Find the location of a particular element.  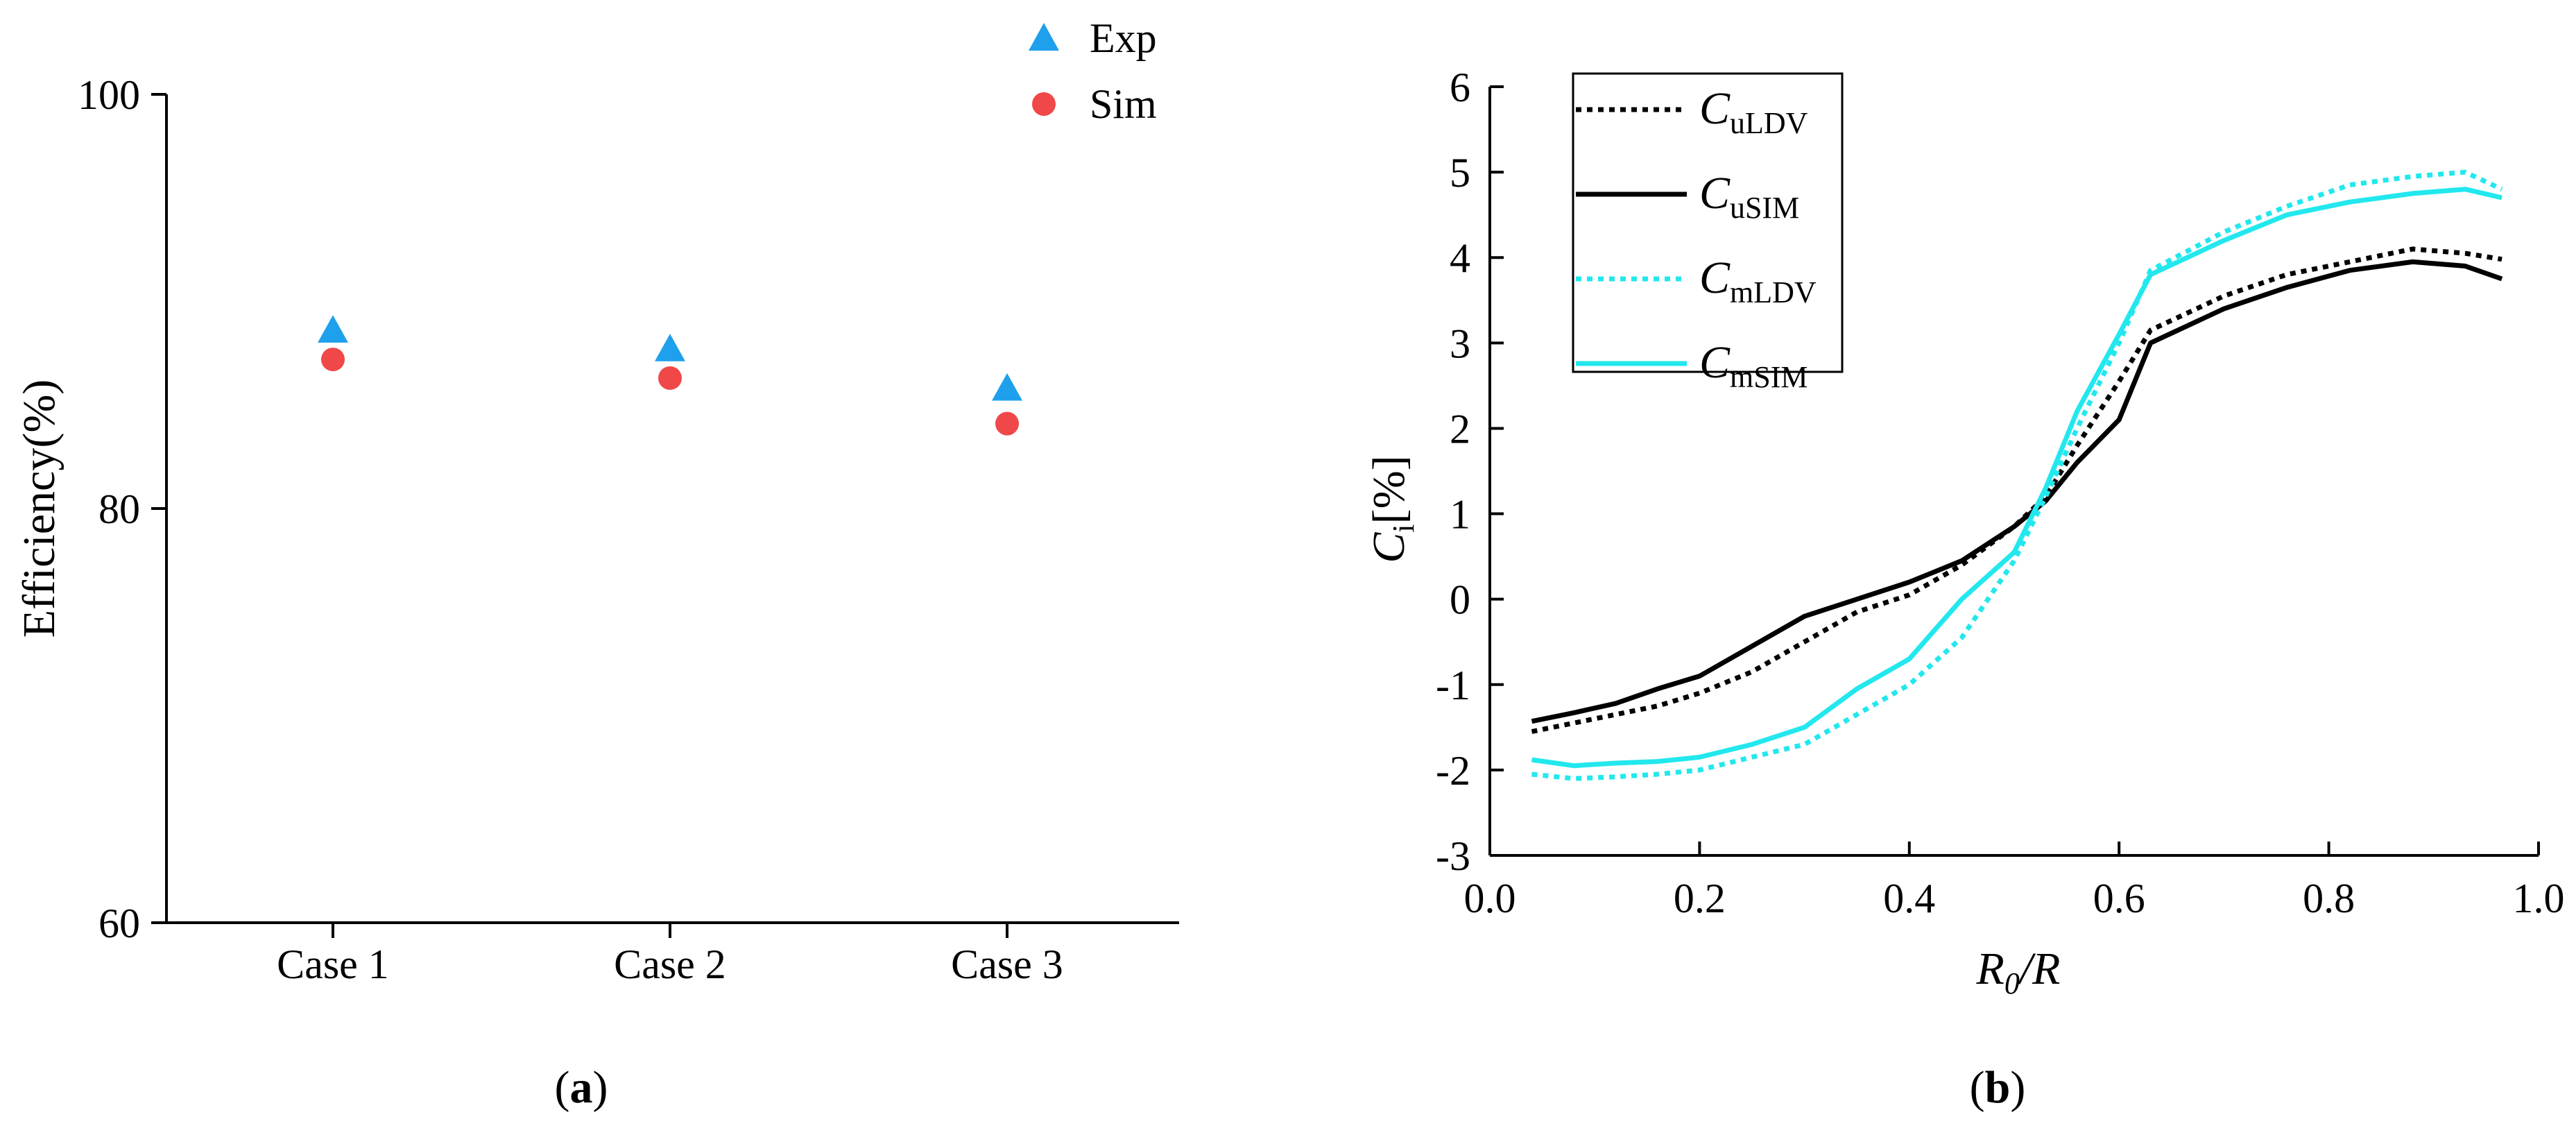

panel-b-y-tick-label: 2 is located at coordinates (1460, 429).